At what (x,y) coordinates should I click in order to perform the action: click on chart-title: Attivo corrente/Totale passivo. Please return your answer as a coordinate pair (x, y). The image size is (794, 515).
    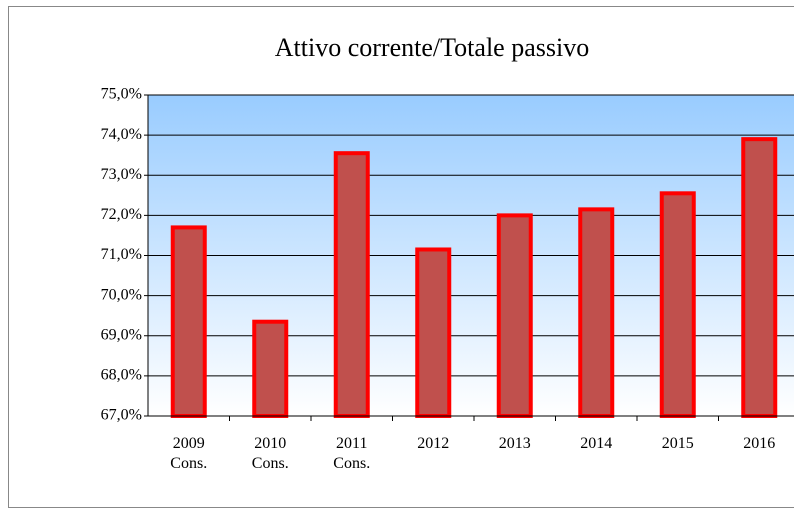
    Looking at the image, I should click on (432, 47).